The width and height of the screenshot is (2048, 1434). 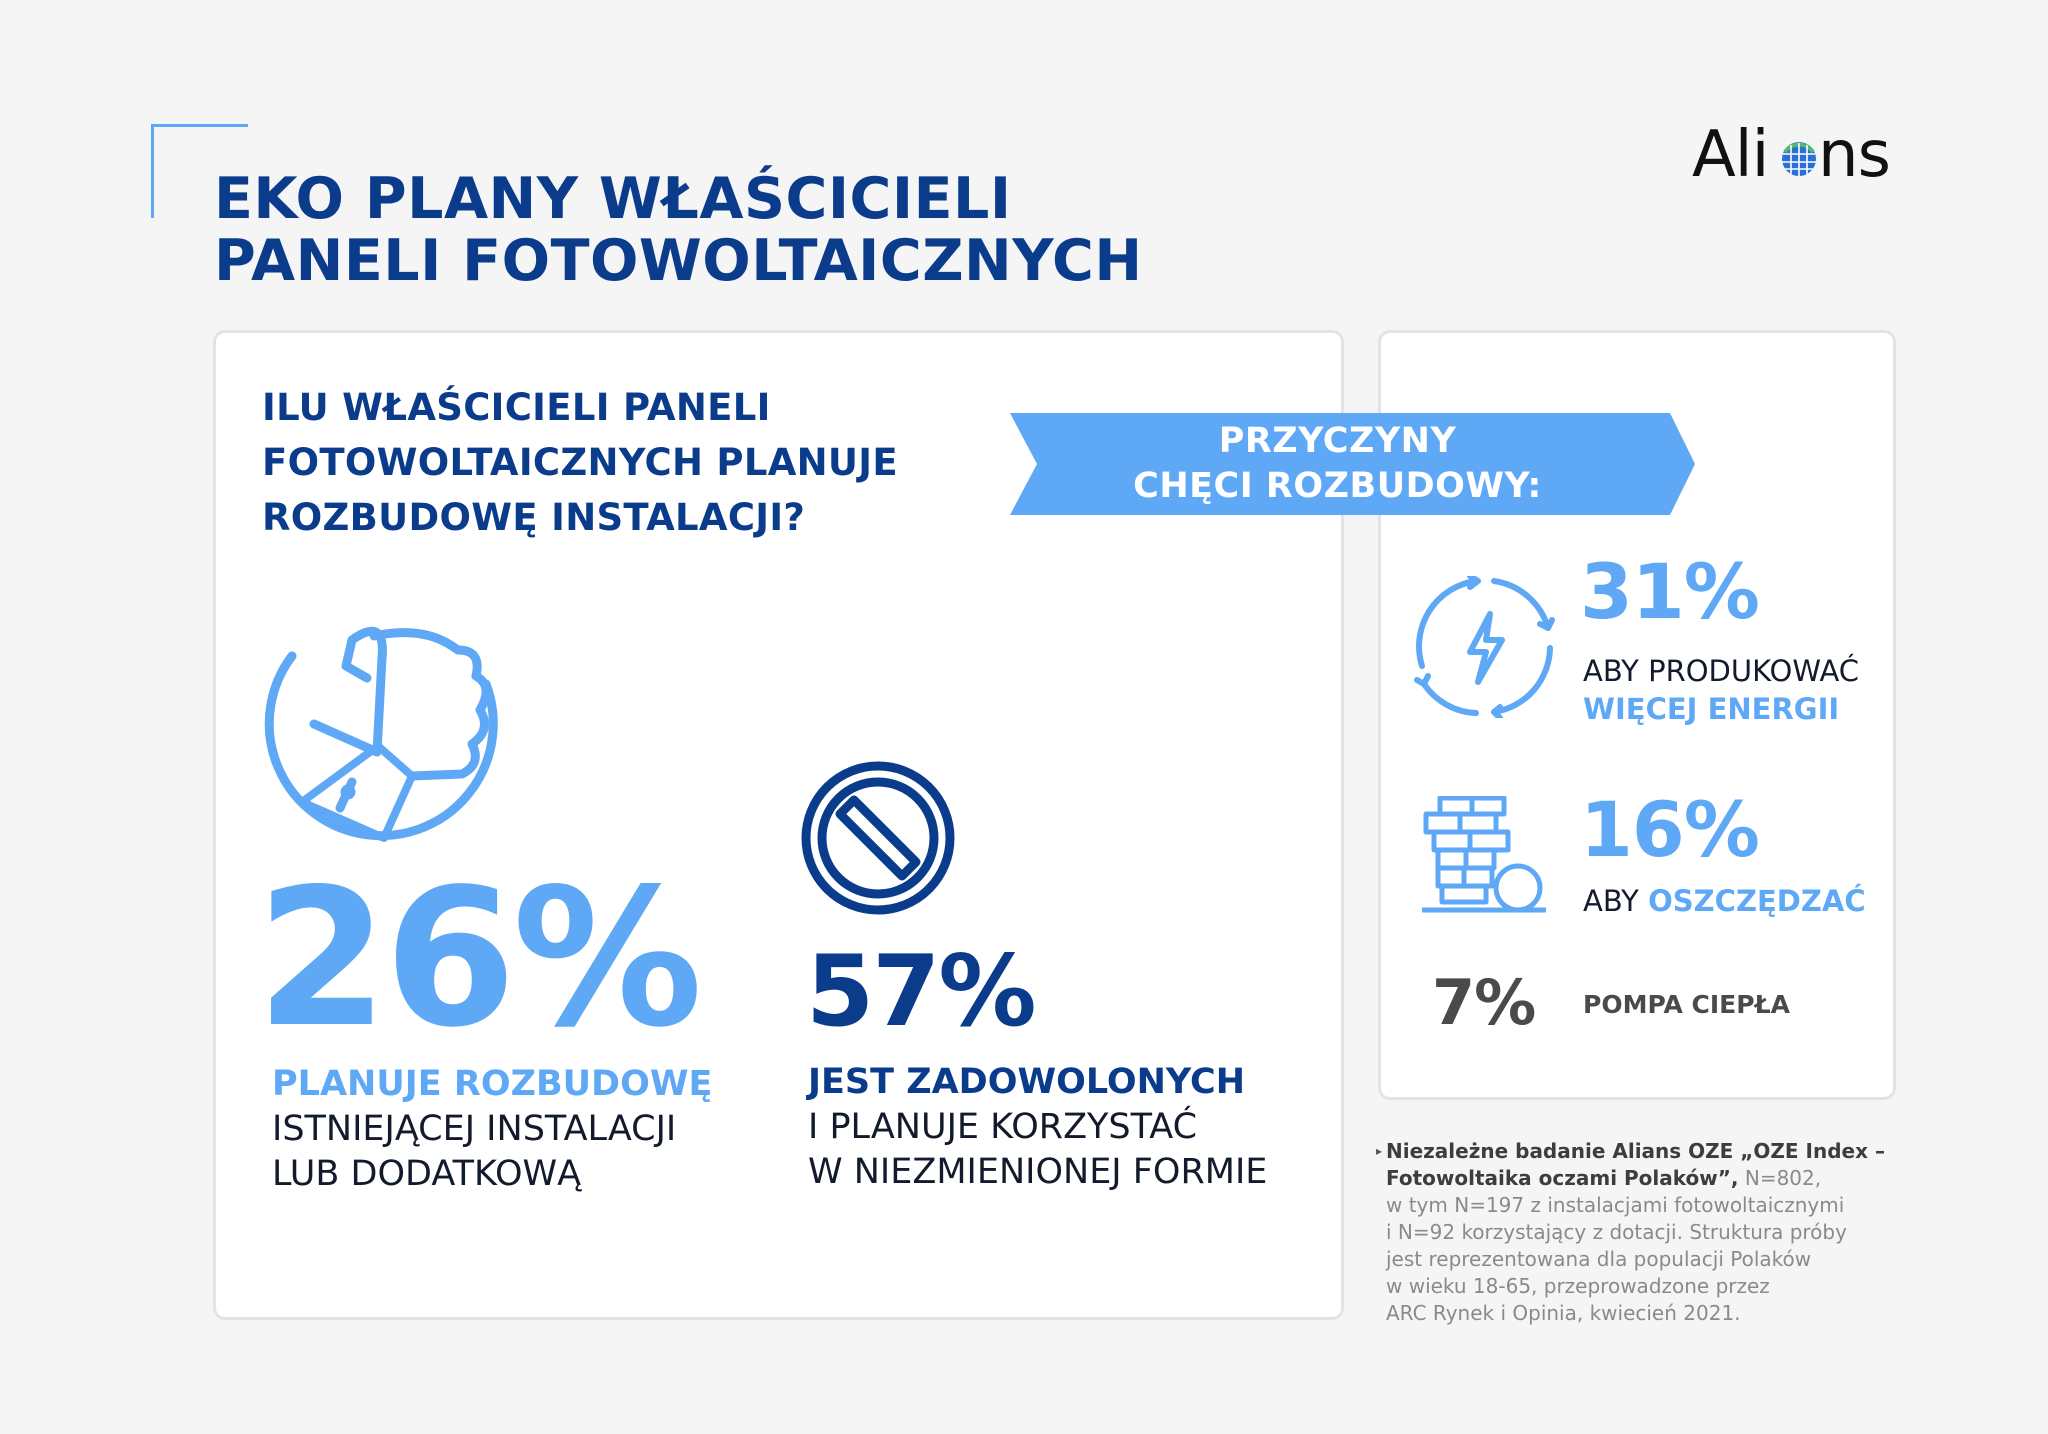 I want to click on stat-expand-line1: PLANUJE ROZBUDOWĘ, so click(x=492, y=1084).